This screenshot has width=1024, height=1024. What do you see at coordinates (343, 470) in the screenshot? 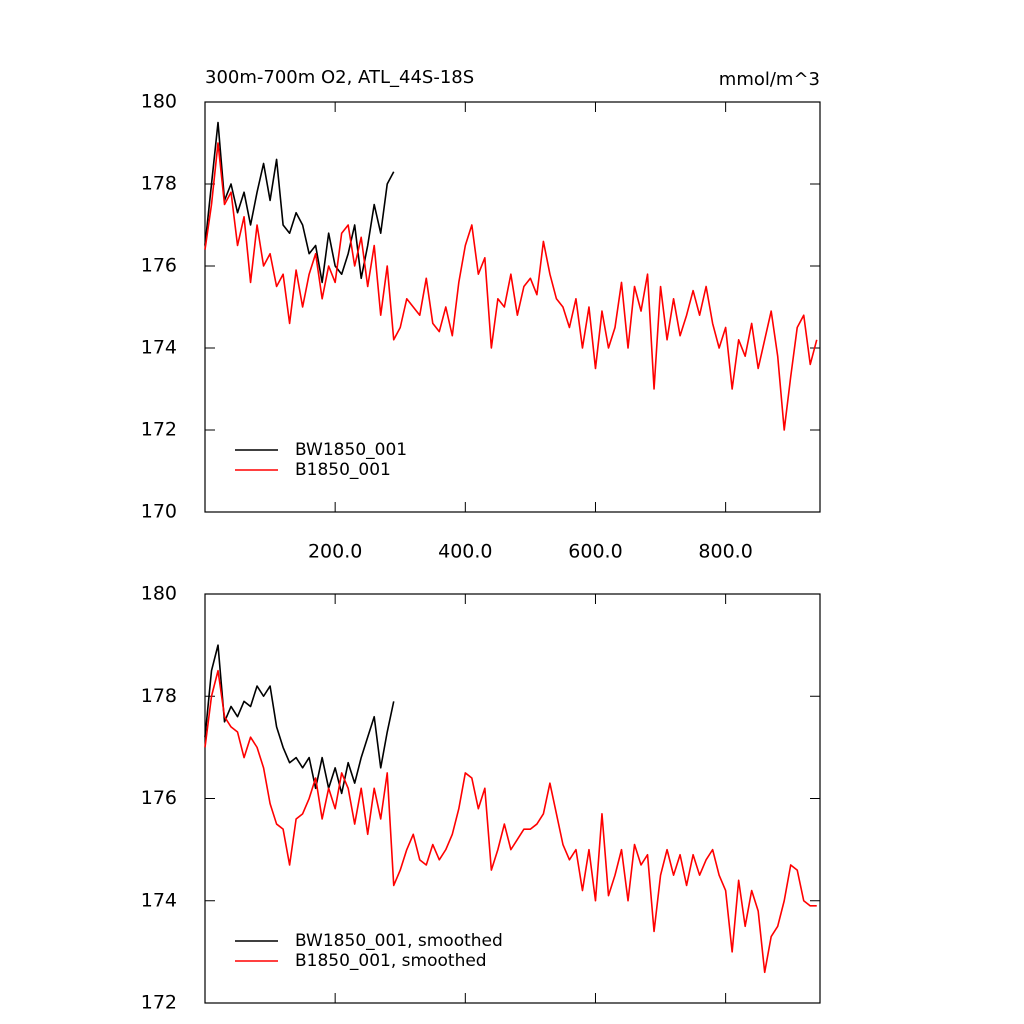
I see `legend-label: B1850_001` at bounding box center [343, 470].